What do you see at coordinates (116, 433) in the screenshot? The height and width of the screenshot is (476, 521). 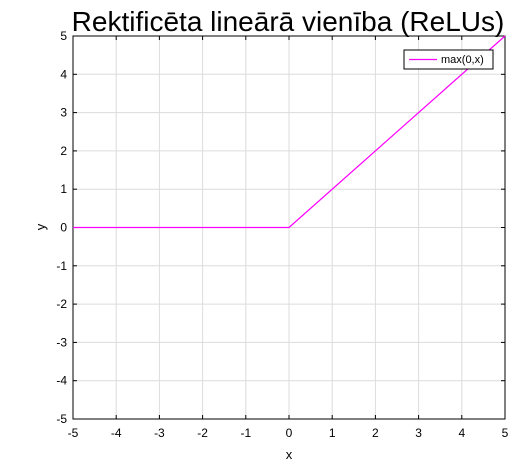 I see `x-tick-label: -4` at bounding box center [116, 433].